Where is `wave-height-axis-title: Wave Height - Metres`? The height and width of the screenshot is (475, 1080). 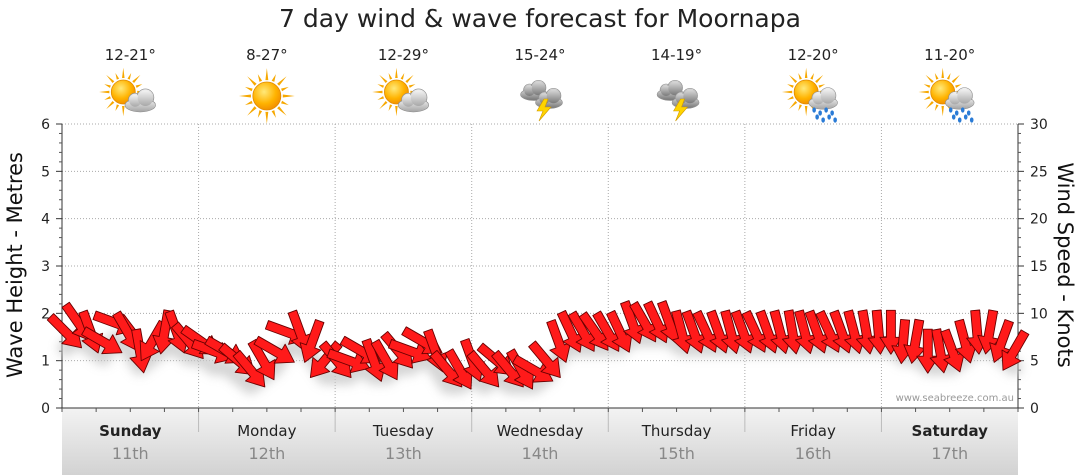 wave-height-axis-title: Wave Height - Metres is located at coordinates (15, 265).